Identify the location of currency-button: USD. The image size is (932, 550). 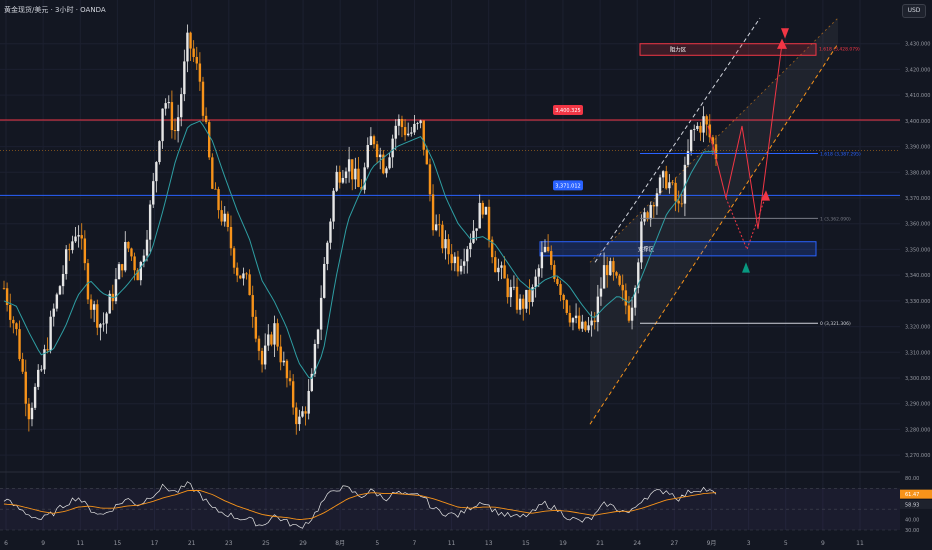
(914, 11).